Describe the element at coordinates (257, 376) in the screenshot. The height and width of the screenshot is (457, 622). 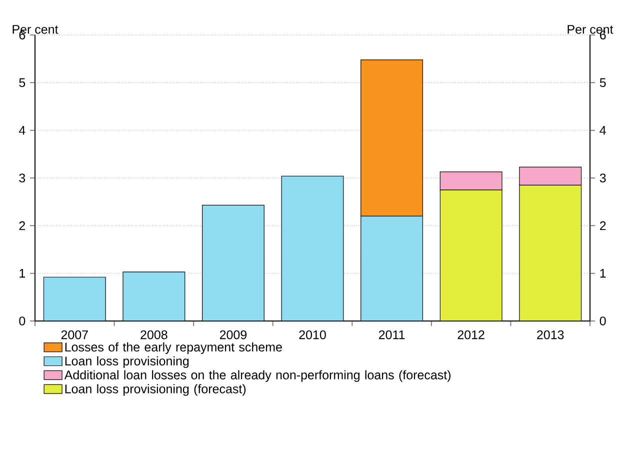
I see `legend-label: Additional loan losses on the already non-performing loans (forecast)` at that location.